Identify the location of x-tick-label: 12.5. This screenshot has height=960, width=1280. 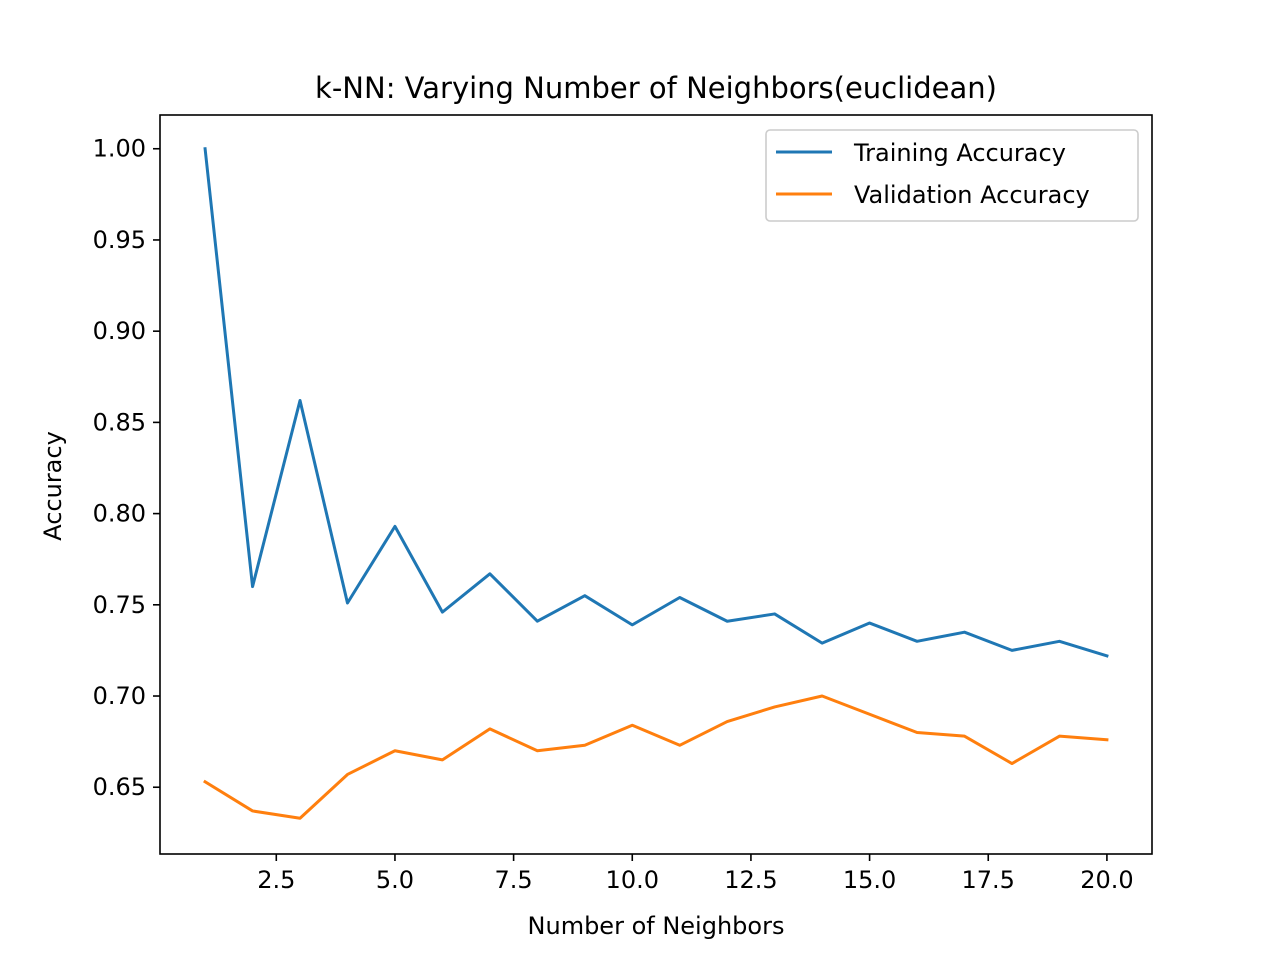
(750, 880).